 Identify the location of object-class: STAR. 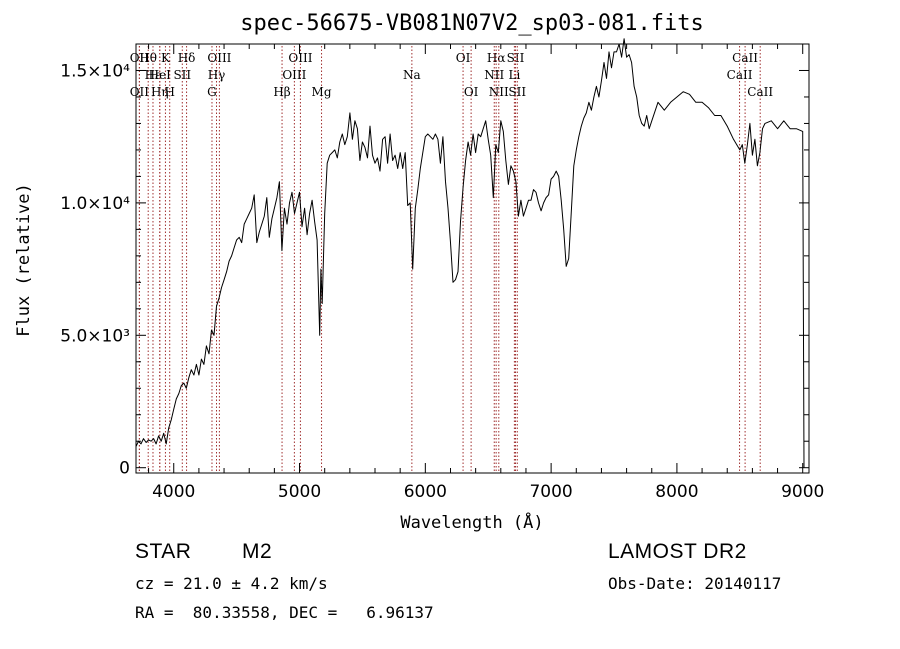
(163, 551).